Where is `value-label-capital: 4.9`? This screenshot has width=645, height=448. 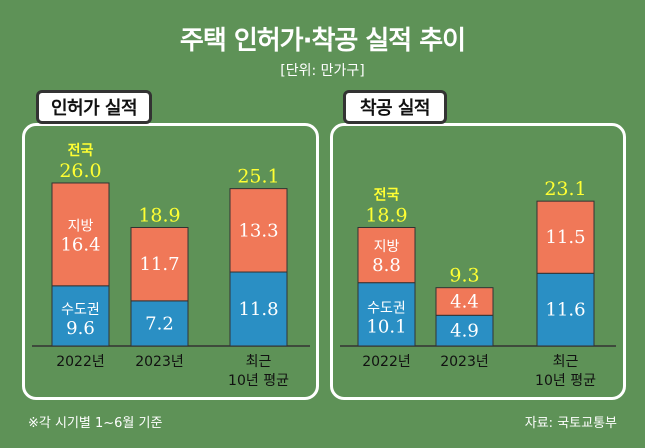
value-label-capital: 4.9 is located at coordinates (464, 331).